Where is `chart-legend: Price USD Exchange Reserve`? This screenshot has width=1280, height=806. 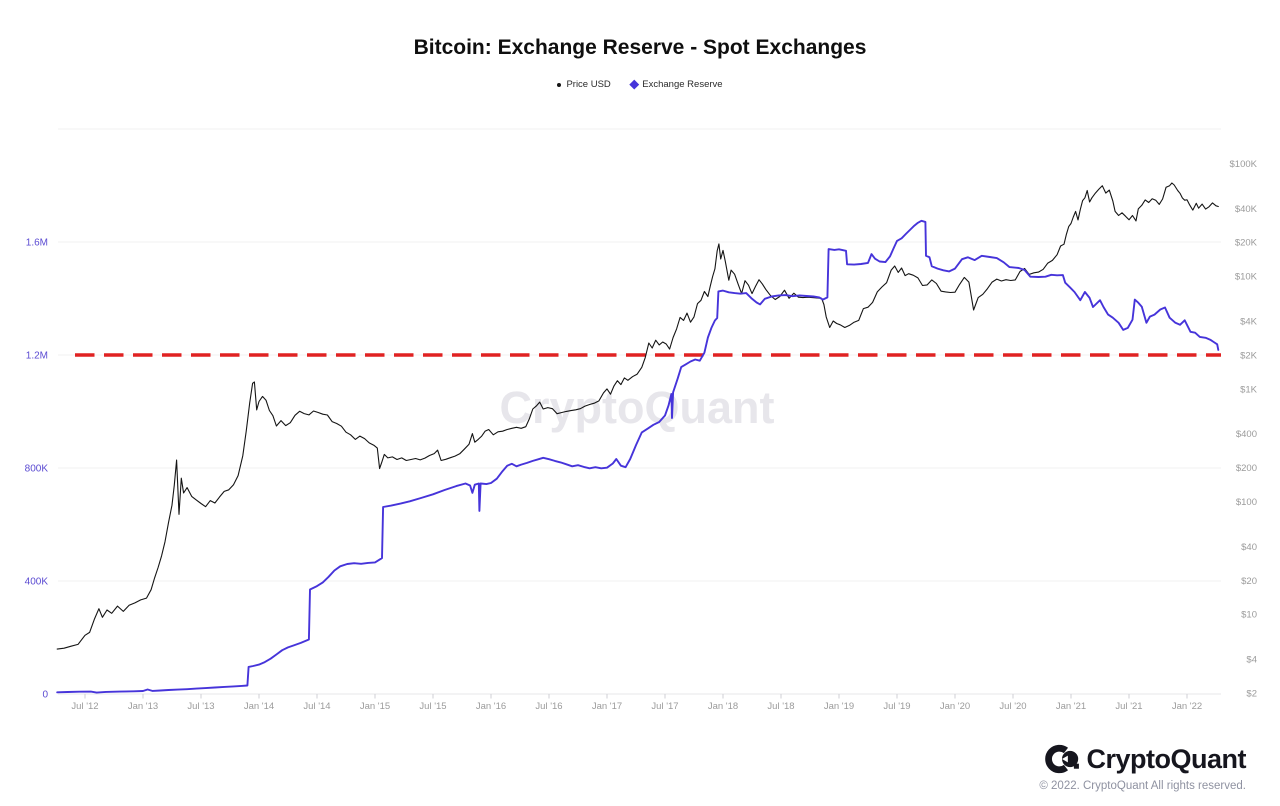 chart-legend: Price USD Exchange Reserve is located at coordinates (640, 84).